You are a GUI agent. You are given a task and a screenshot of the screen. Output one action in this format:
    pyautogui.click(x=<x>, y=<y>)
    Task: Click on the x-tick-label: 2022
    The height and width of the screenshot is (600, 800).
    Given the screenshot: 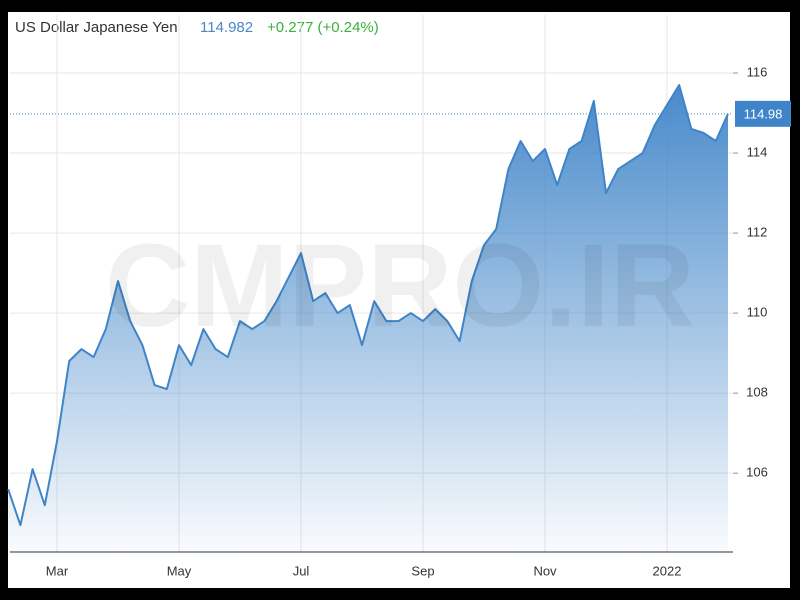 What is the action you would take?
    pyautogui.click(x=667, y=570)
    